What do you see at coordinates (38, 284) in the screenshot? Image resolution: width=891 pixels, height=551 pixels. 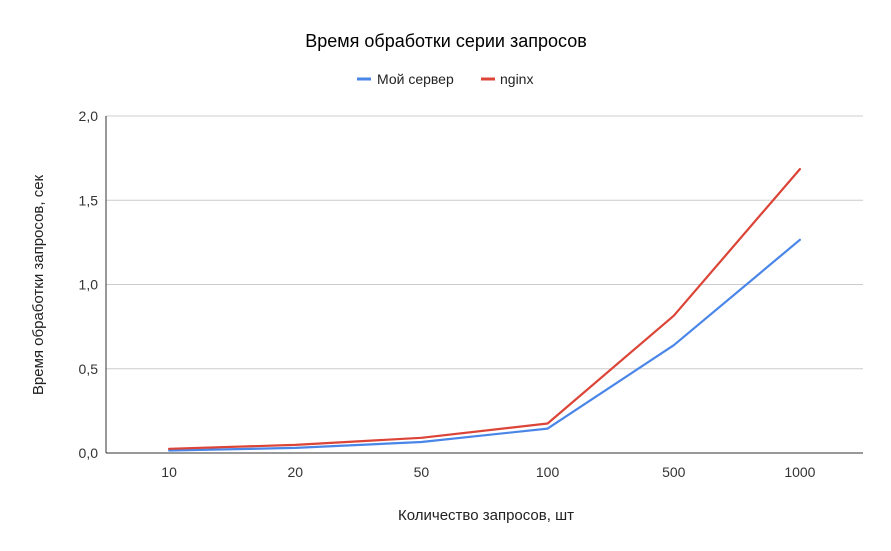 I see `y-axis-title: Время обработки запросов, сек` at bounding box center [38, 284].